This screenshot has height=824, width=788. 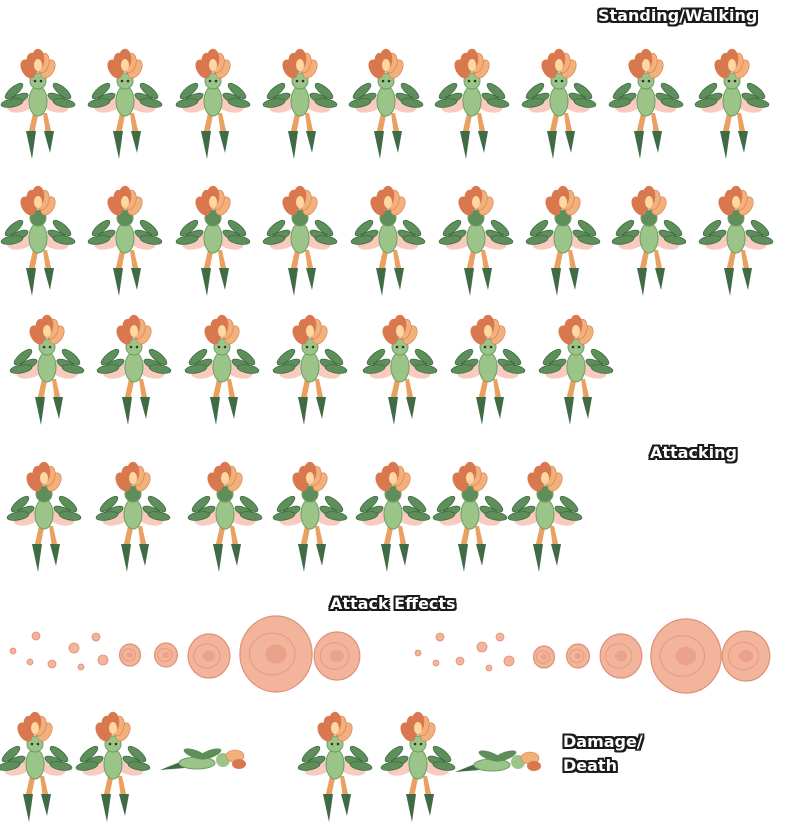 I want to click on standing-walking-label: Standing/Walking, so click(x=678, y=15).